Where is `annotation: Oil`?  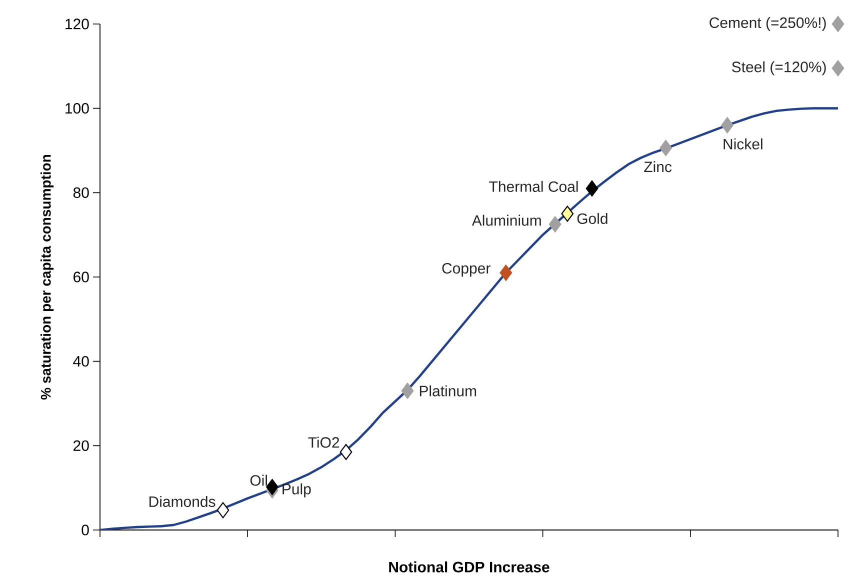
annotation: Oil is located at coordinates (258, 480).